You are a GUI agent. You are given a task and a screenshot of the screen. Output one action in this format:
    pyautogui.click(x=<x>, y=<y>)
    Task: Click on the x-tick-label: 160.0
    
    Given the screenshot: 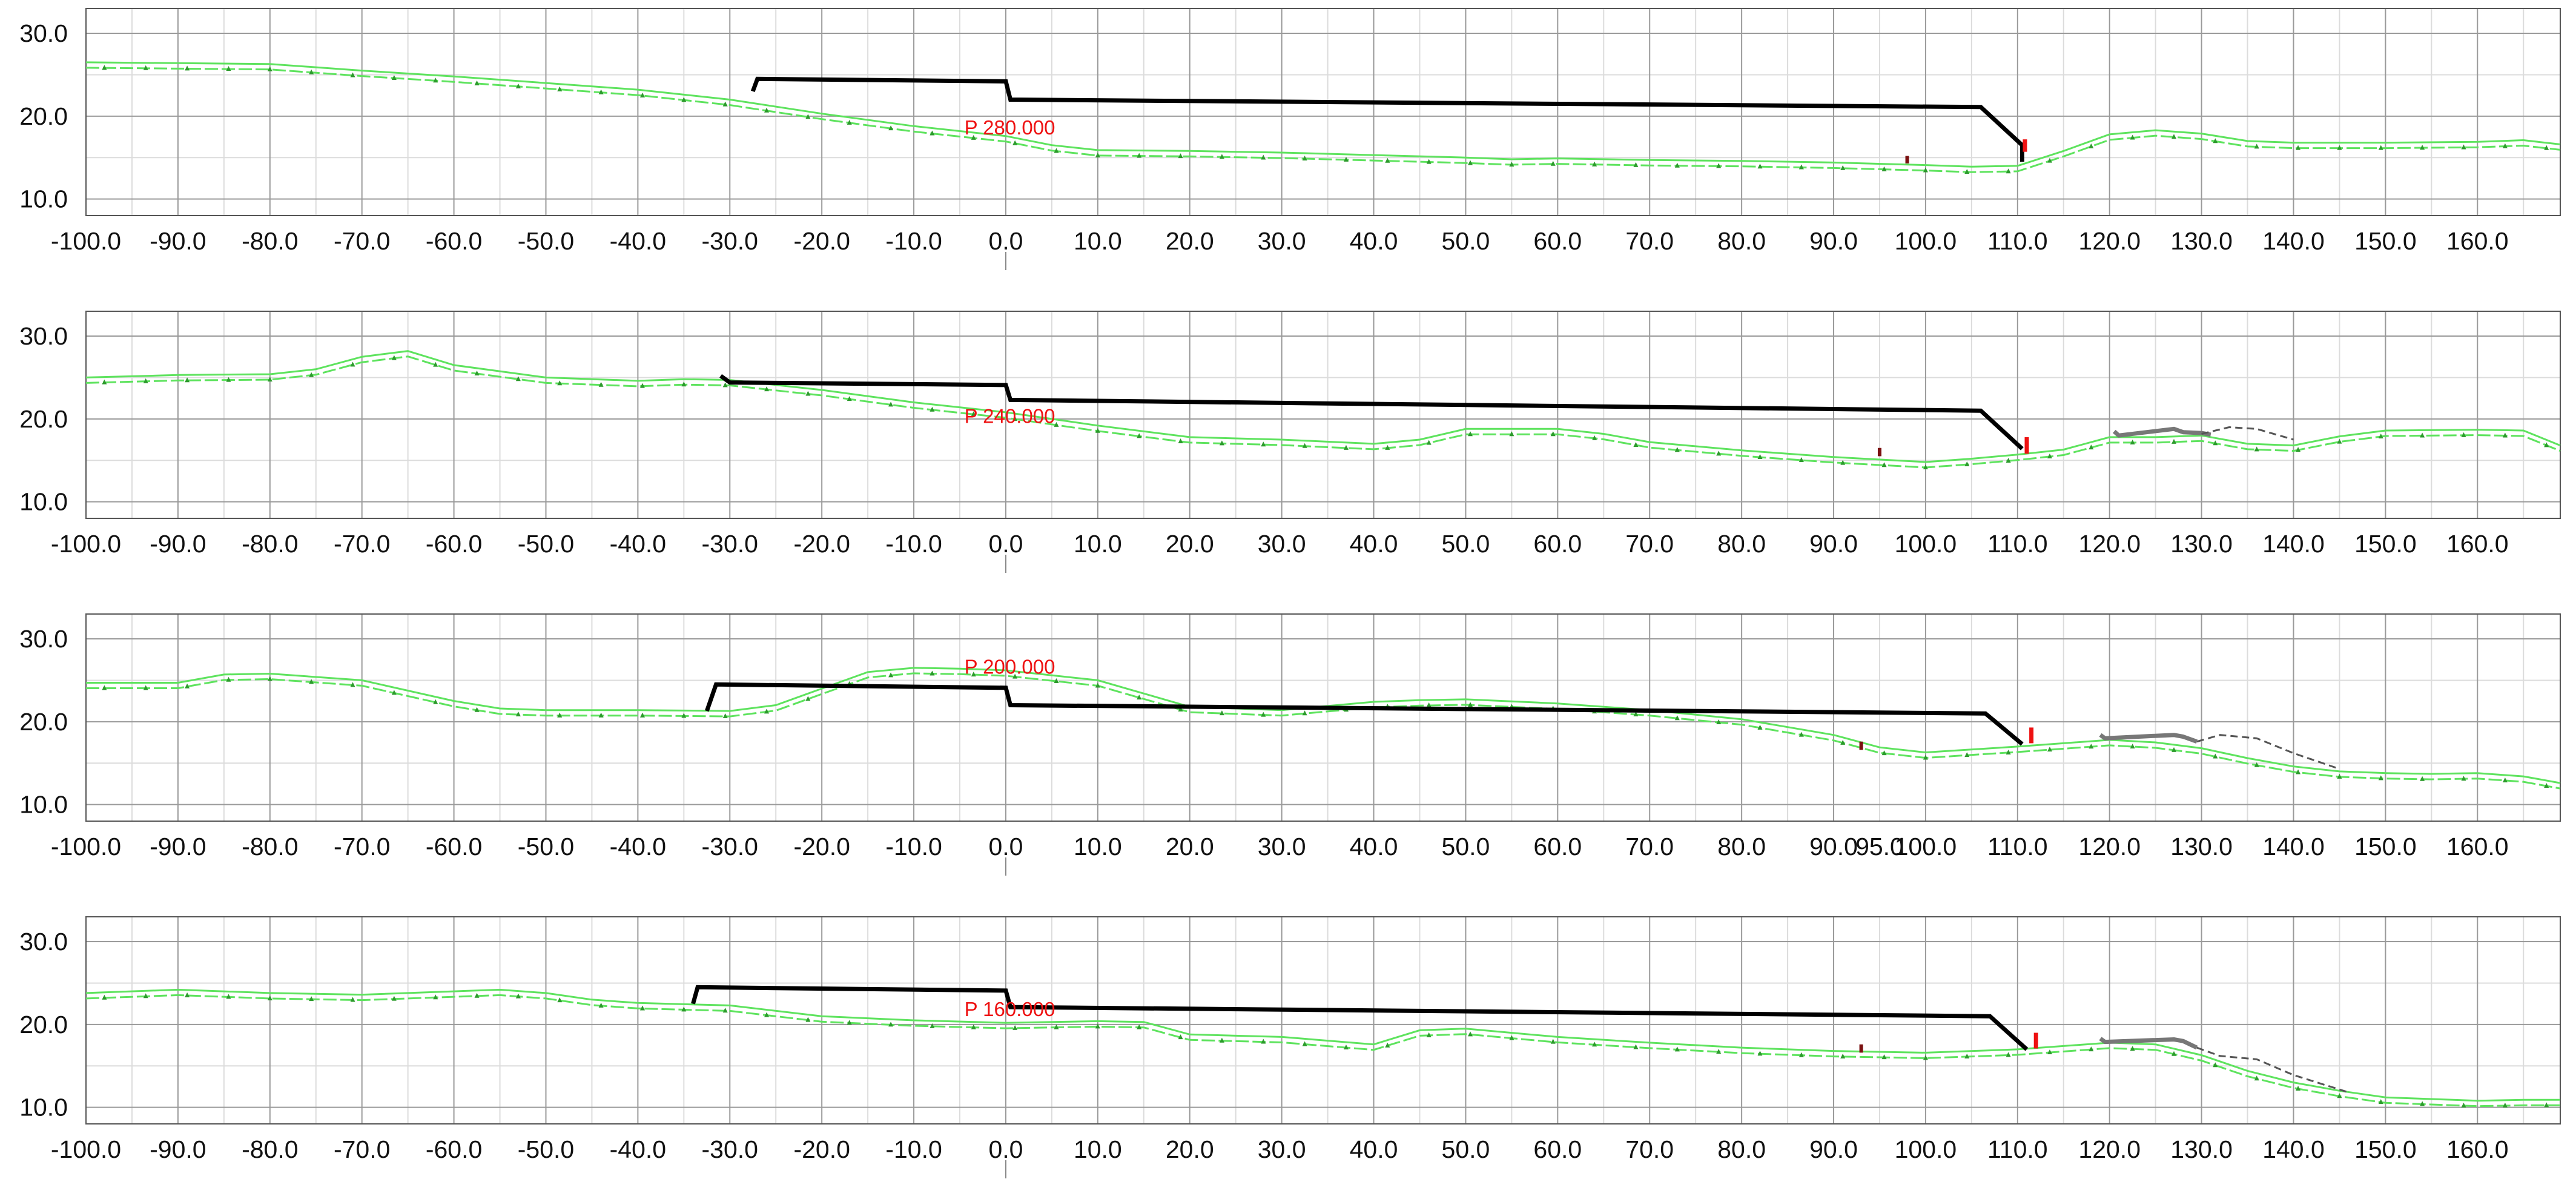 What is the action you would take?
    pyautogui.click(x=2477, y=847)
    